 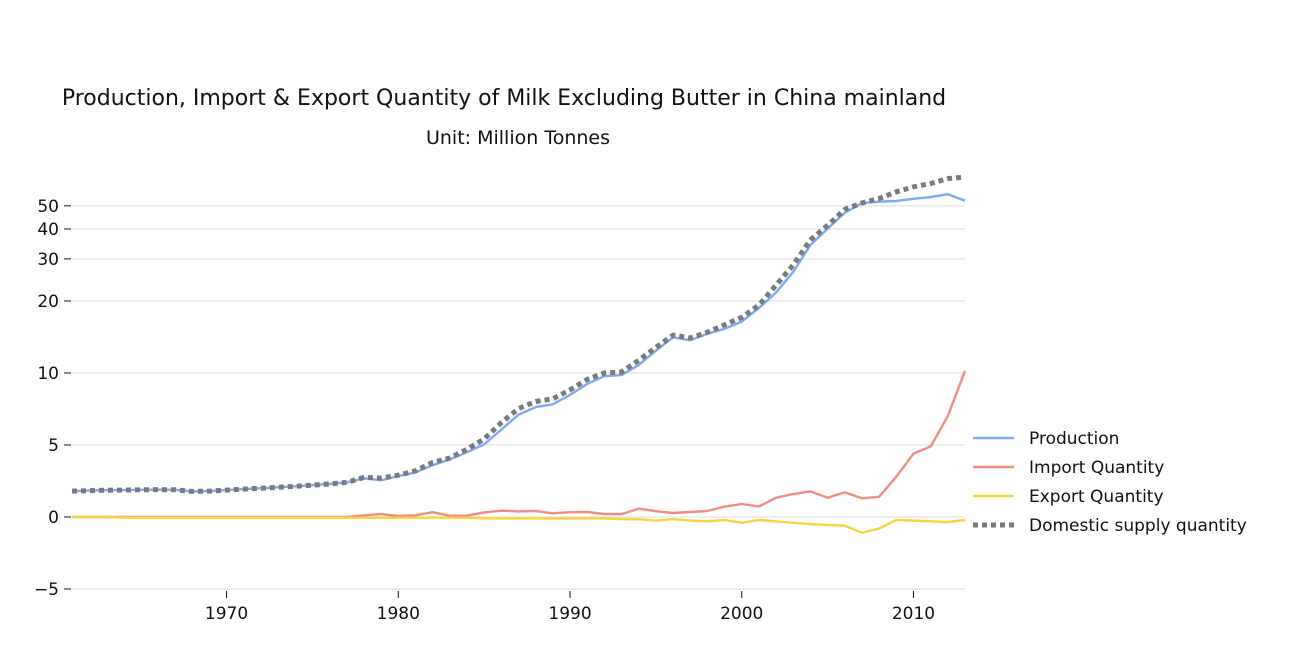 What do you see at coordinates (48, 374) in the screenshot?
I see `y-tick-label: 10` at bounding box center [48, 374].